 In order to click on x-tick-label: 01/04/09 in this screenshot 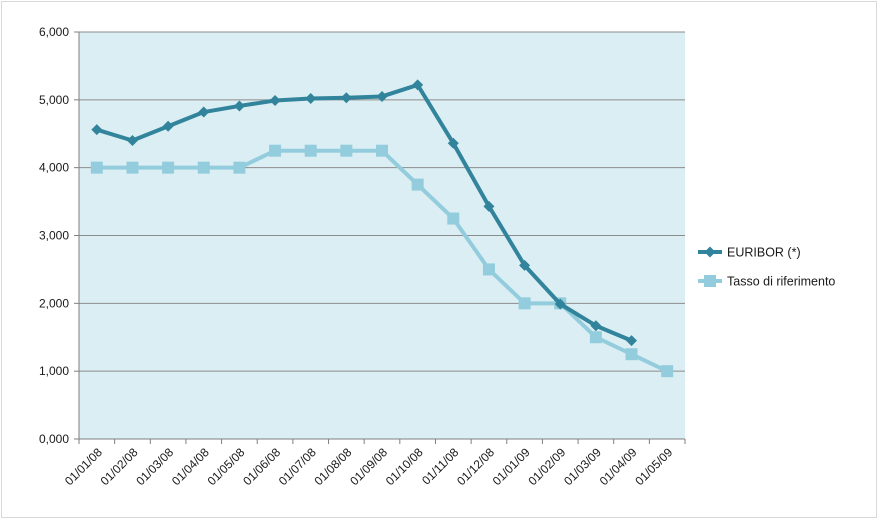, I will do `click(618, 466)`.